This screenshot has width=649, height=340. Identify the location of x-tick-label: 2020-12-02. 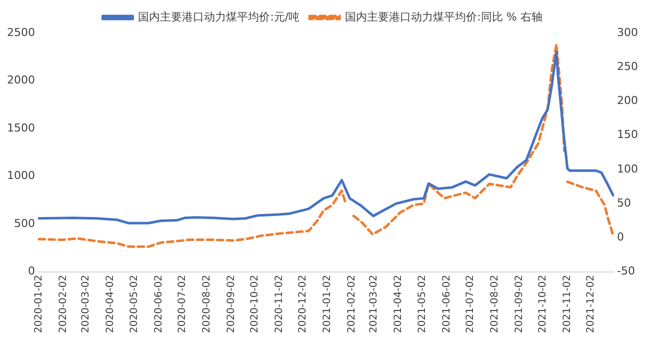
(303, 304).